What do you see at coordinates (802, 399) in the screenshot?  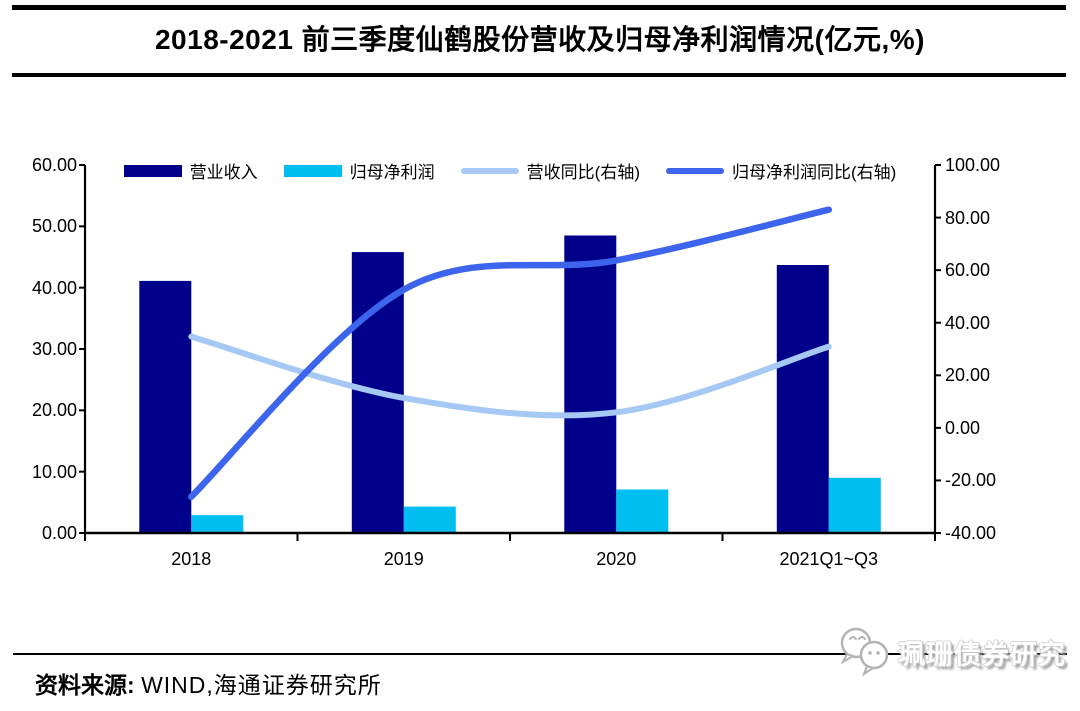 I see `bar-revenue-2021Q1~Q3` at bounding box center [802, 399].